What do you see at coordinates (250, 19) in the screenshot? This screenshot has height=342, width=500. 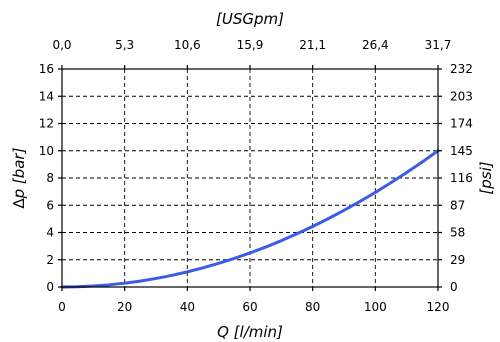 I see `x2-axis-title: [USGpm]` at bounding box center [250, 19].